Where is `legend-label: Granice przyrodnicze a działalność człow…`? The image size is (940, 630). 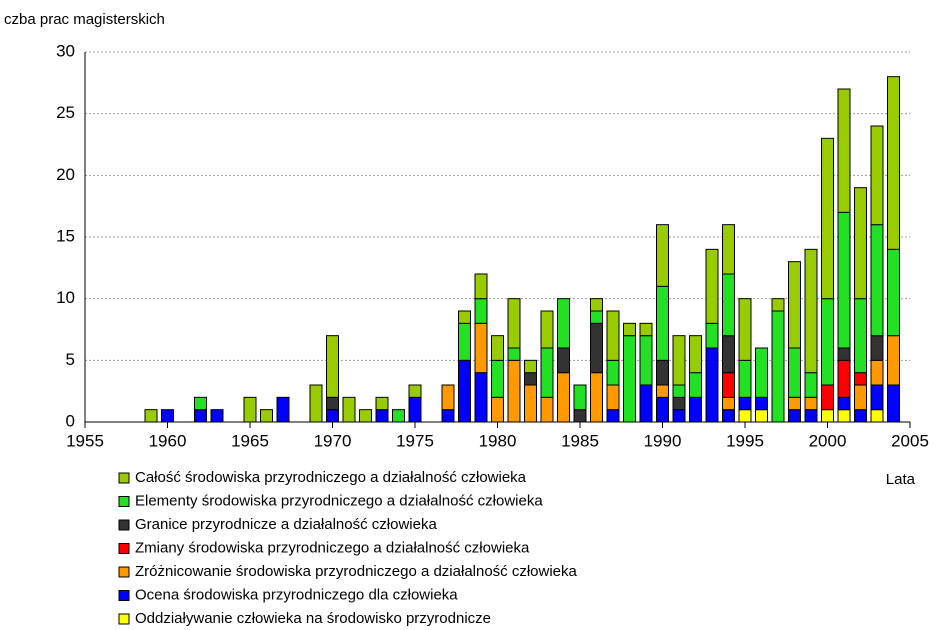
legend-label: Granice przyrodnicze a działalność człow… is located at coordinates (286, 524).